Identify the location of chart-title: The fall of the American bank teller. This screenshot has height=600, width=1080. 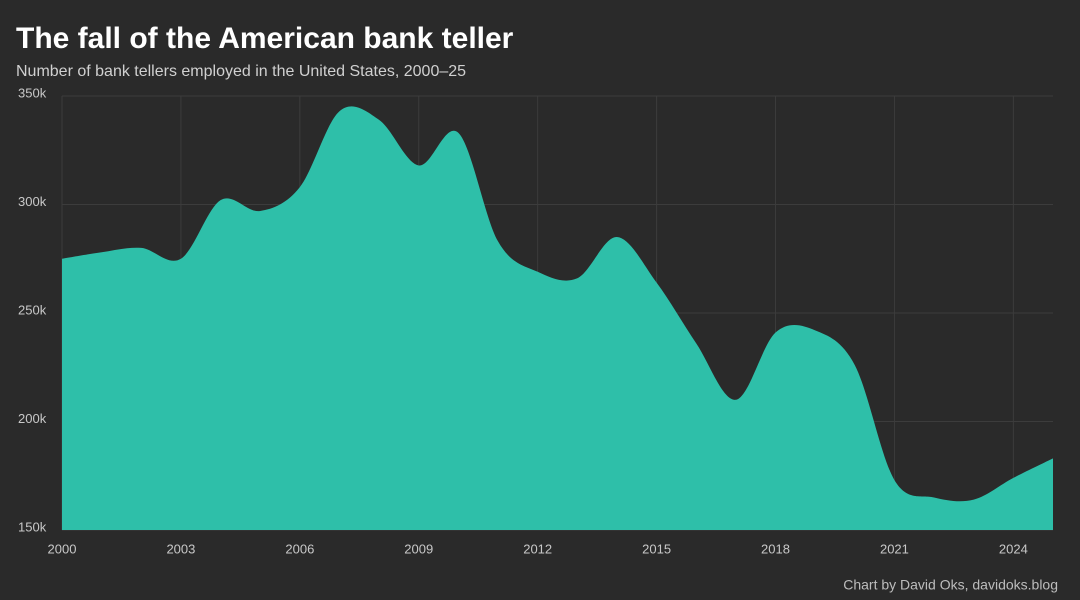
(265, 38).